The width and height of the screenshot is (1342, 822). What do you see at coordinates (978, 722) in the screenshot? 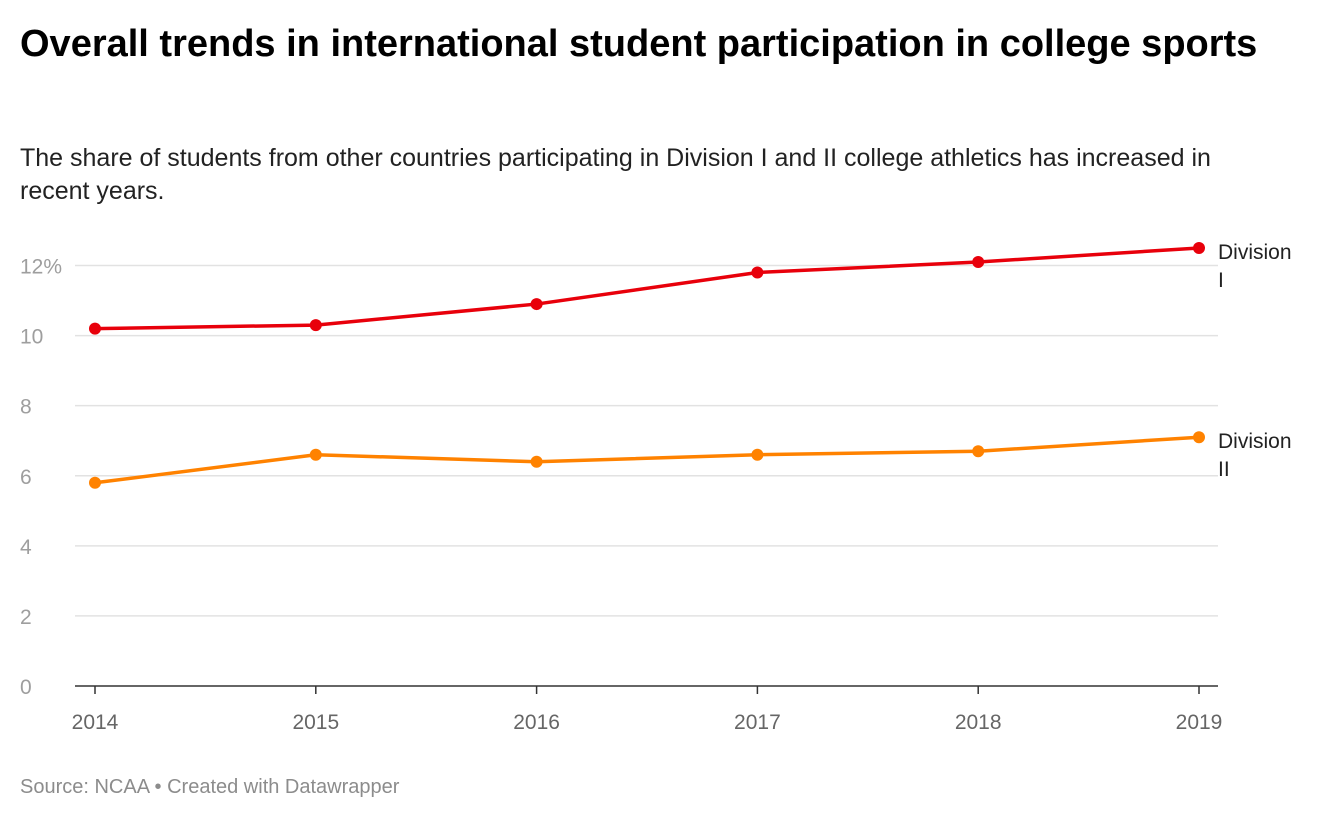
I see `x-tick-label: 2018` at bounding box center [978, 722].